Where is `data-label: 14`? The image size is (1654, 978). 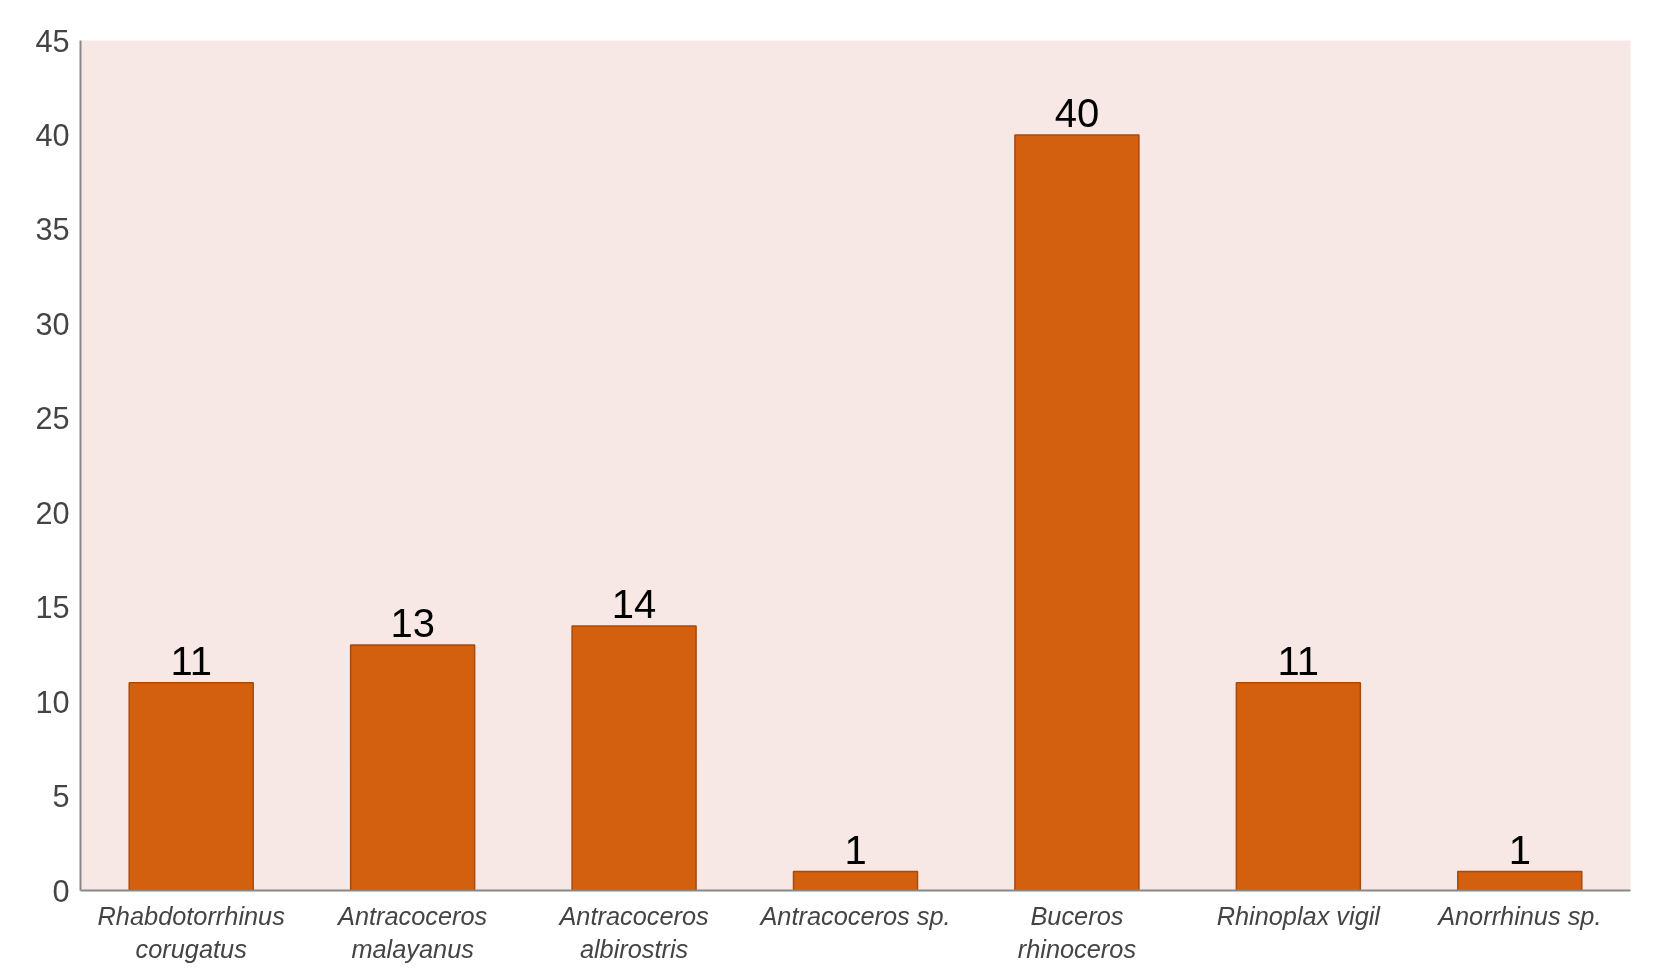
data-label: 14 is located at coordinates (634, 604).